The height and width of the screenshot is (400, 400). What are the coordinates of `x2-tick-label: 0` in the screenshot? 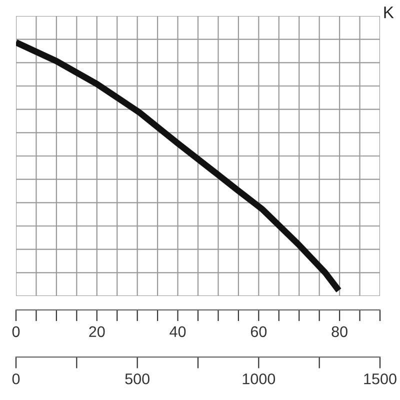 It's located at (16, 378).